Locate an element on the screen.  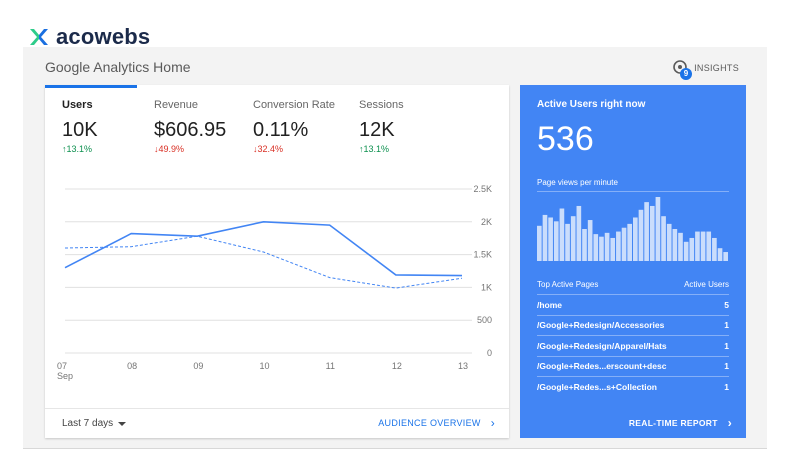
x-tick-label: 08 is located at coordinates (132, 366).